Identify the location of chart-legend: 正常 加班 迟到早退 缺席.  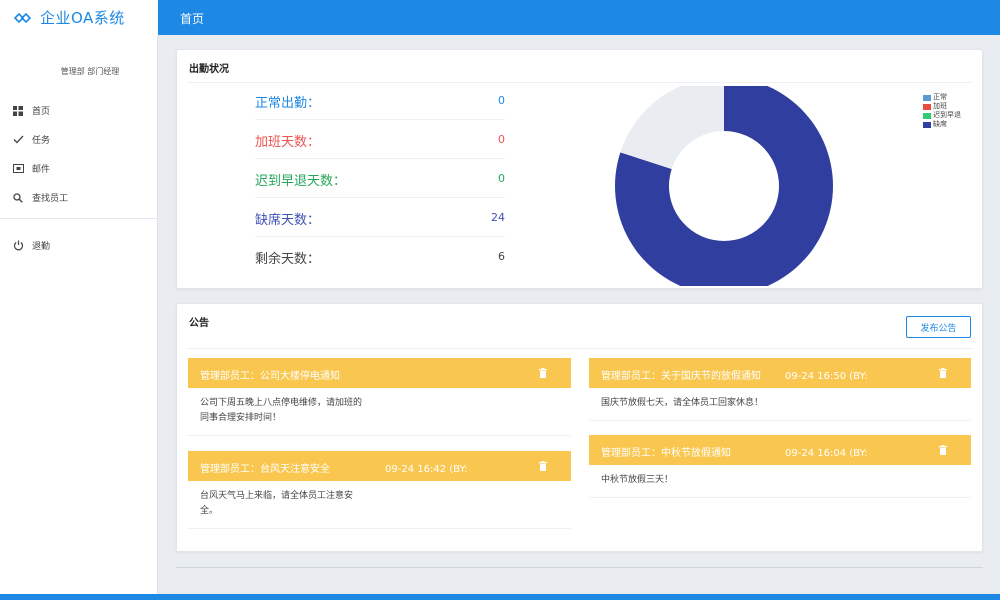
(942, 111).